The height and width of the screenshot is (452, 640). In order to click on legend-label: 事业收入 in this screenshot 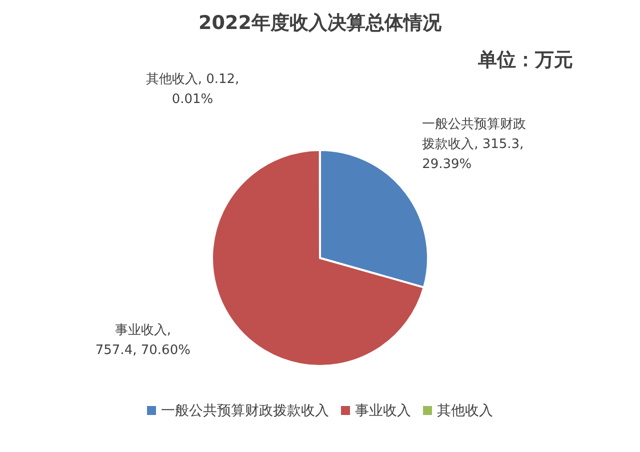, I will do `click(382, 411)`.